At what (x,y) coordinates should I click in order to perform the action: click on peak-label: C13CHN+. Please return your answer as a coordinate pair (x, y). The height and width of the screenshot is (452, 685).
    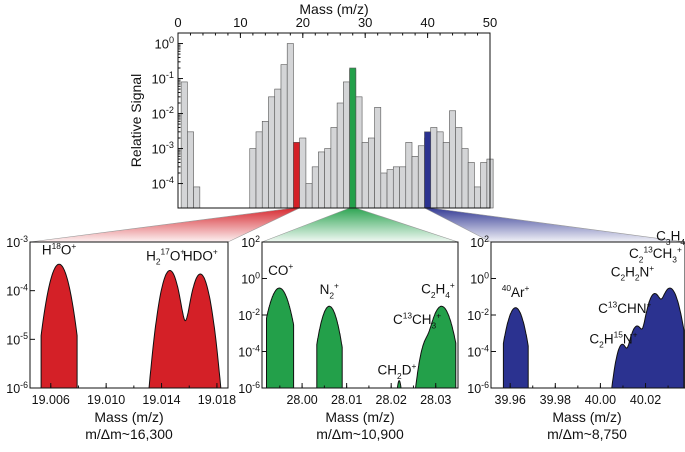
    Looking at the image, I should click on (624, 307).